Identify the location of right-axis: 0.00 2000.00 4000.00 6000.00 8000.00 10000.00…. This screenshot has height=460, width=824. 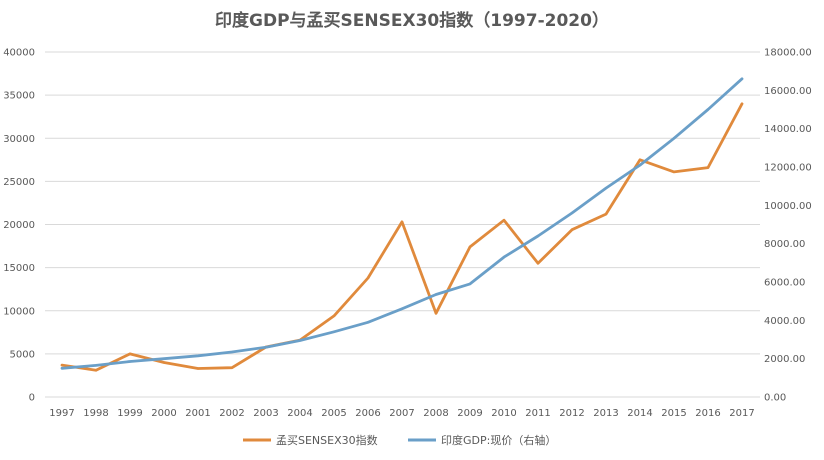
(788, 226).